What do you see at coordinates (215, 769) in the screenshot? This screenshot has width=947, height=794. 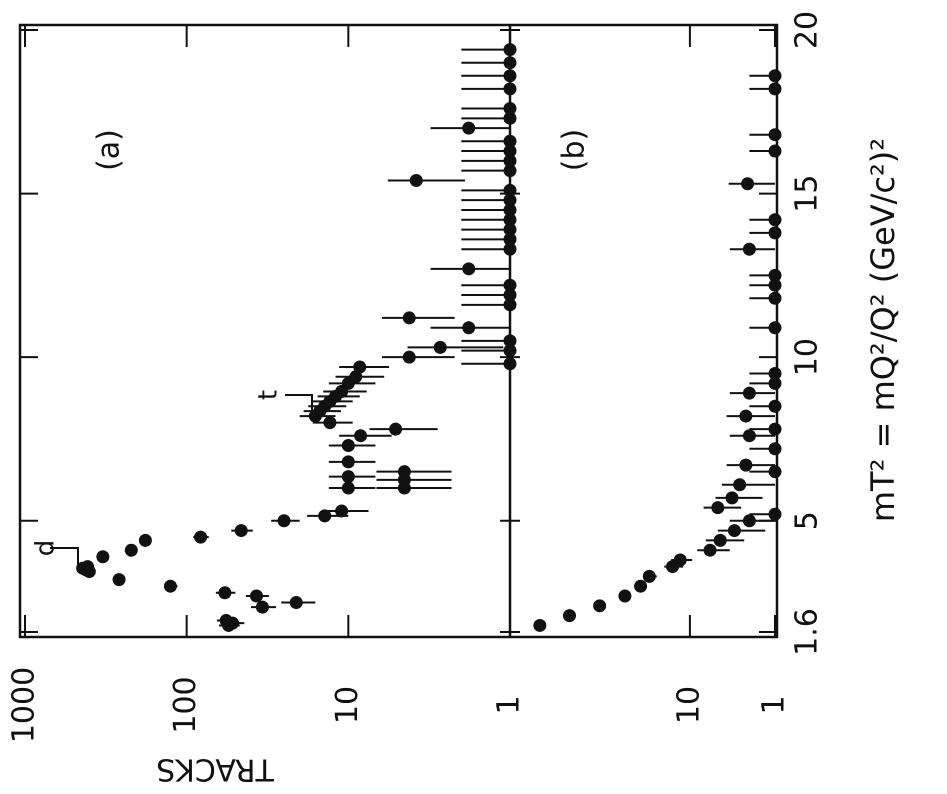 I see `y-axis-label: TRACKS` at bounding box center [215, 769].